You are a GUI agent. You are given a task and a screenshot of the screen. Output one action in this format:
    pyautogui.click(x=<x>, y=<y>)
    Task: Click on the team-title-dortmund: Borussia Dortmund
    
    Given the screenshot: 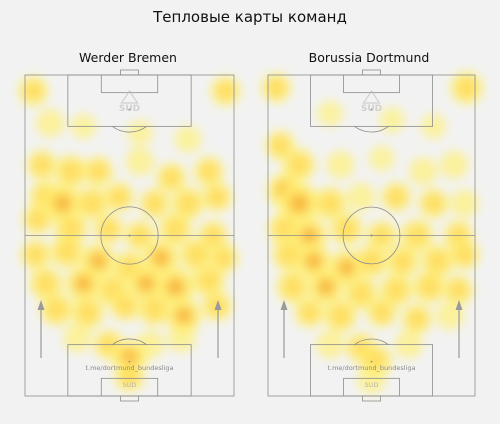 What is the action you would take?
    pyautogui.click(x=369, y=57)
    